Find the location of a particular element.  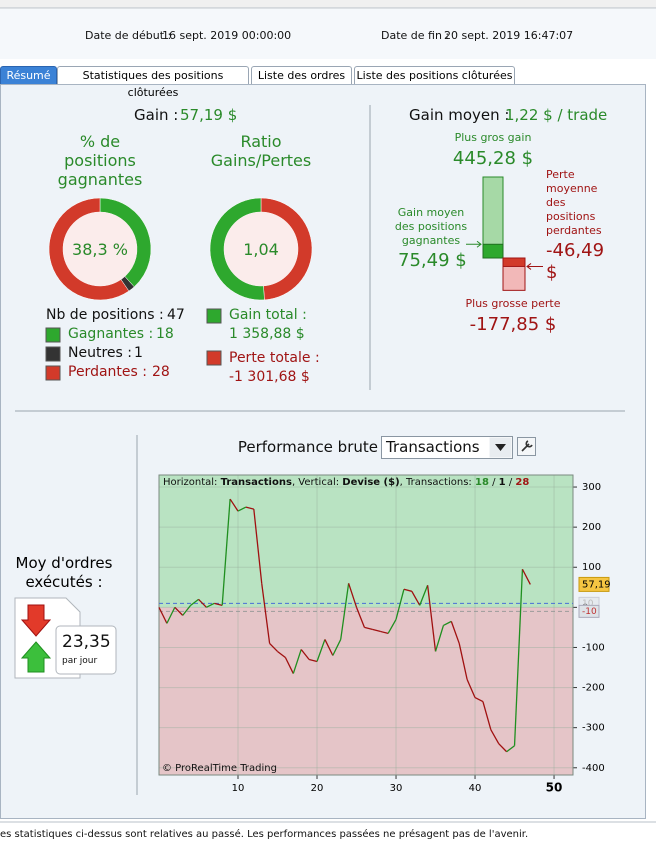

x-tick-label: 40 is located at coordinates (475, 788).